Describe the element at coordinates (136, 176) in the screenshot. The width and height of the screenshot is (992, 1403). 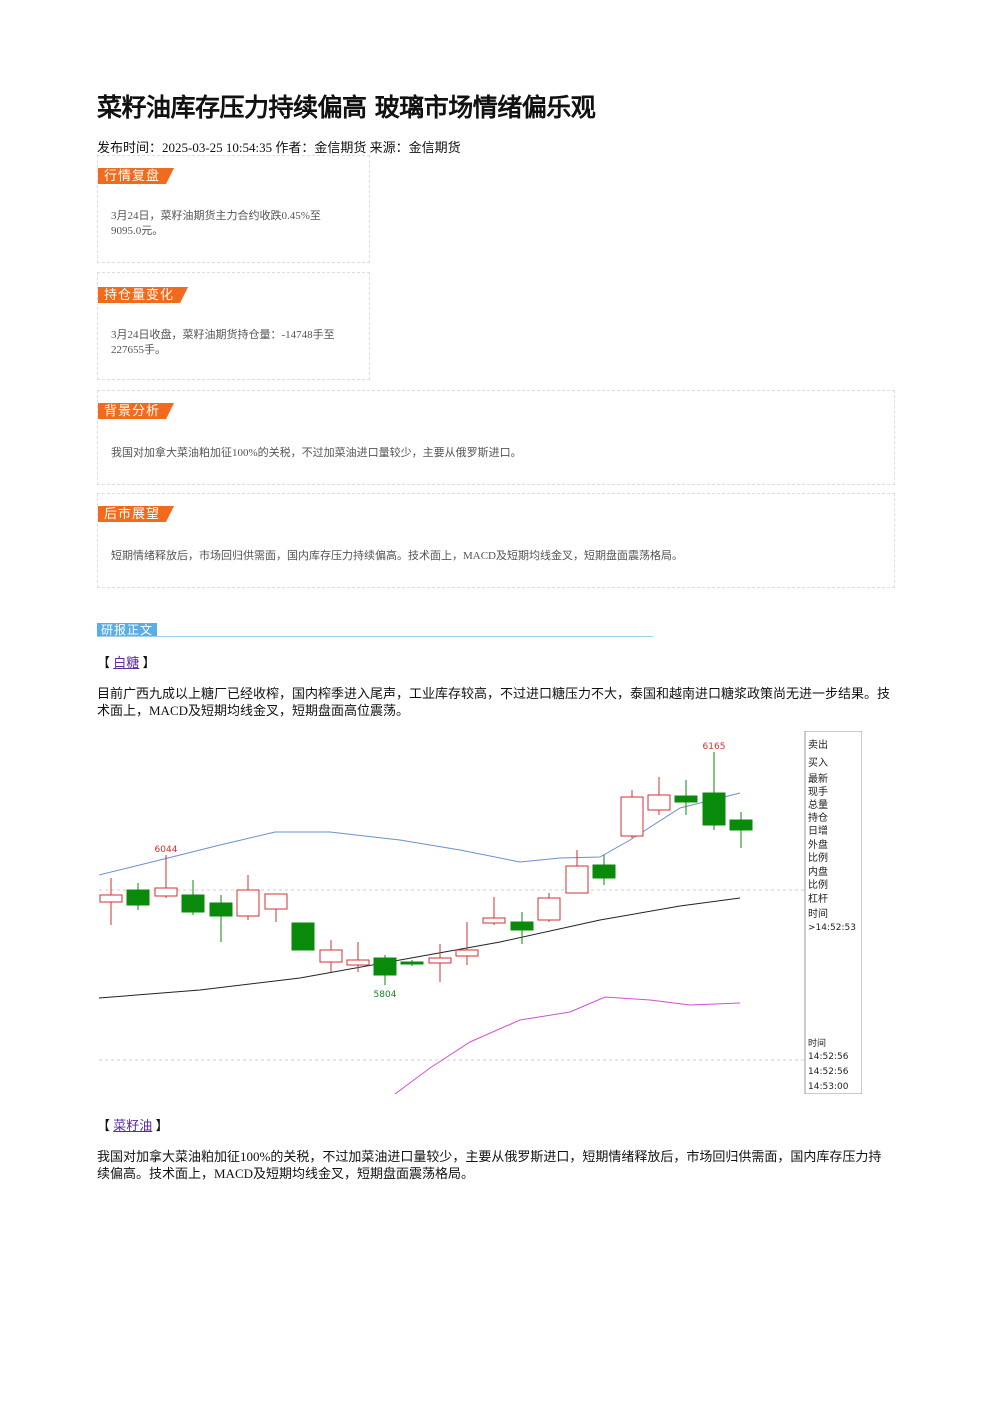
I see `section-tag: 行情复盘` at that location.